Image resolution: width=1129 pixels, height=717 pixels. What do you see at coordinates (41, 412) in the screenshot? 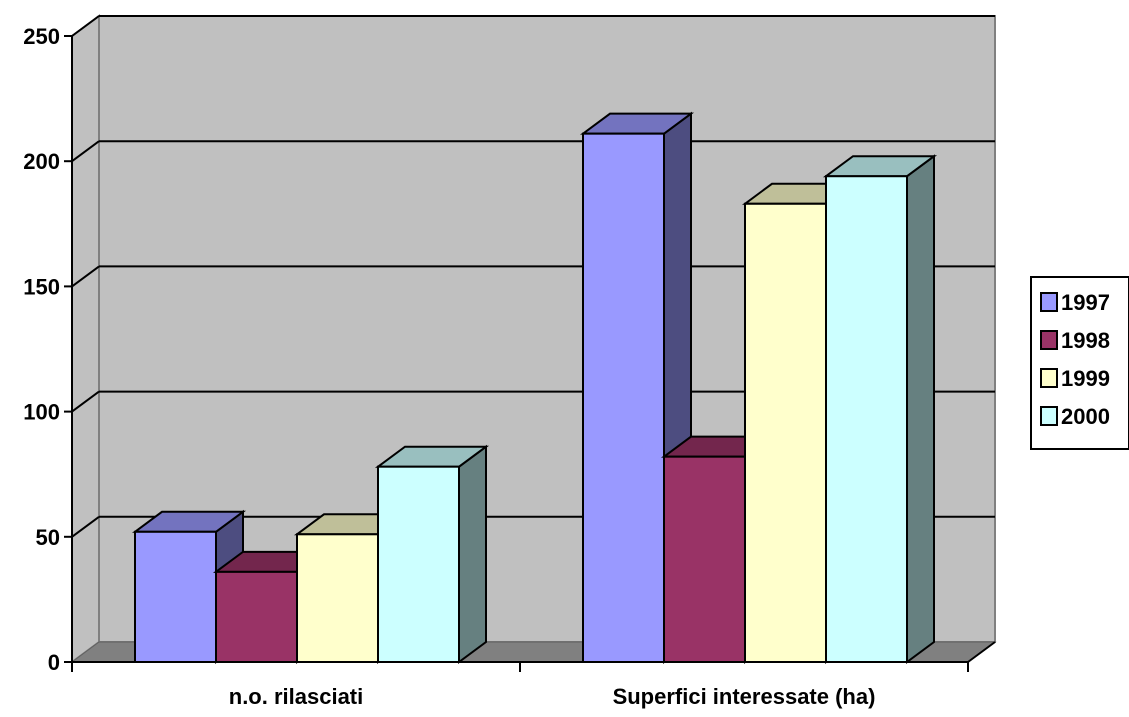
I see `y-tick-label: 100` at bounding box center [41, 412].